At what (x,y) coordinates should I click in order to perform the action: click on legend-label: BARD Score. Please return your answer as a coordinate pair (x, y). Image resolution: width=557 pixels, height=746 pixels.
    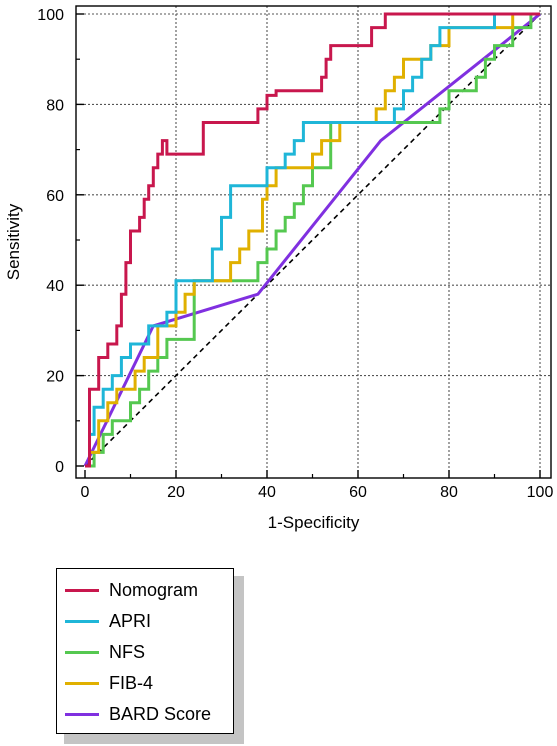
    Looking at the image, I should click on (160, 714).